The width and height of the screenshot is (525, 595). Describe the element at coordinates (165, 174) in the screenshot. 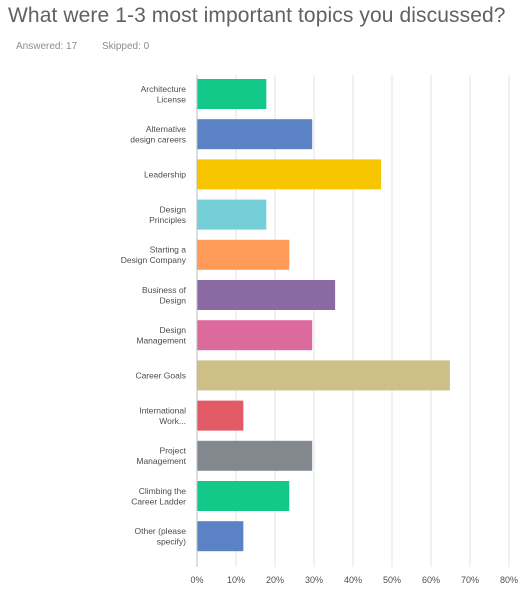

I see `category-label: Leadership` at that location.